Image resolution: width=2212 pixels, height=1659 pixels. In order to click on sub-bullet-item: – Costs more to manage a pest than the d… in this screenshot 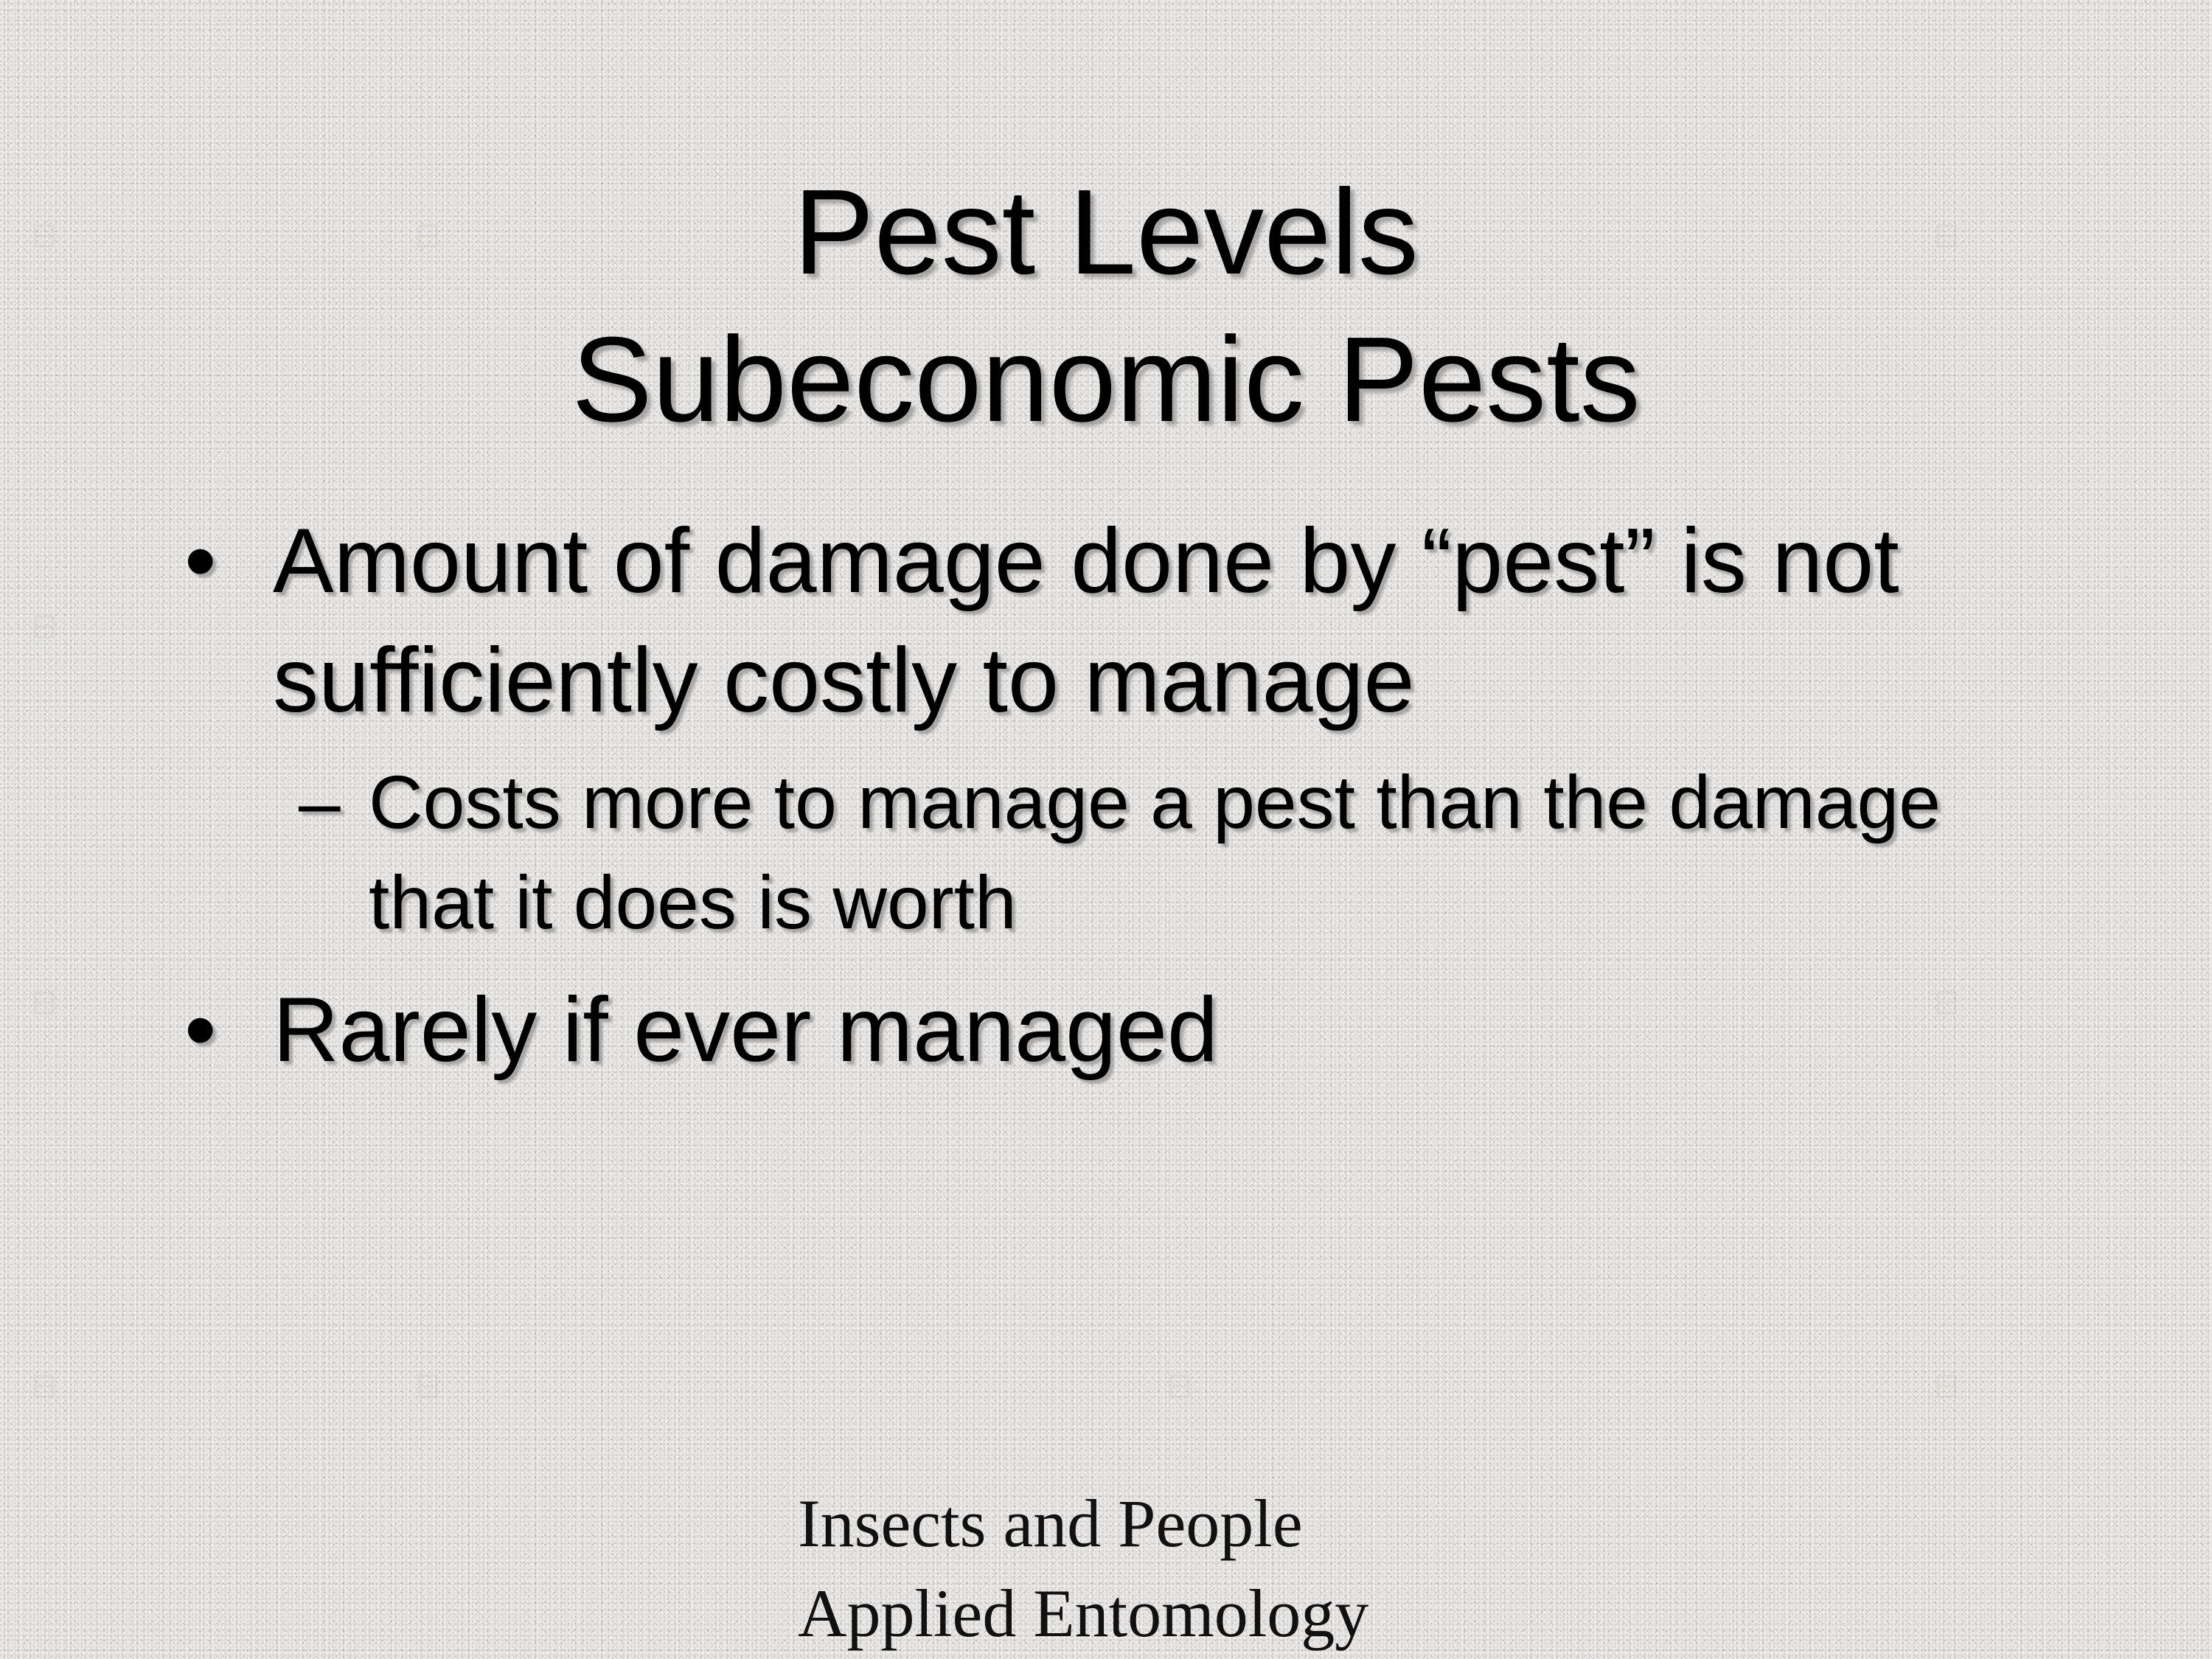, I will do `click(1128, 852)`.